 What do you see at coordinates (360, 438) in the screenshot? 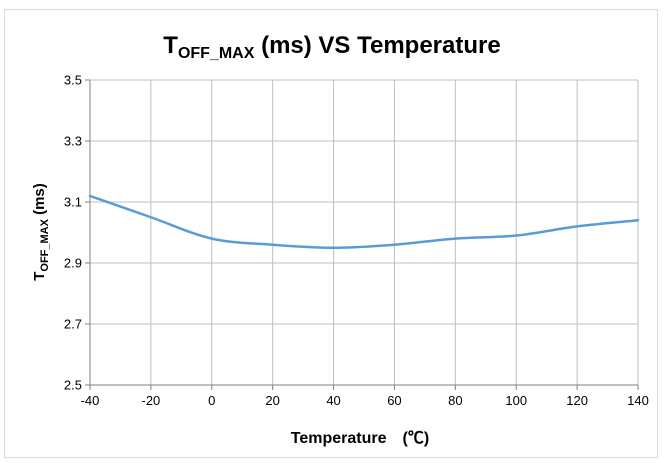
I see `x-axis-title: Temperature (℃)` at bounding box center [360, 438].